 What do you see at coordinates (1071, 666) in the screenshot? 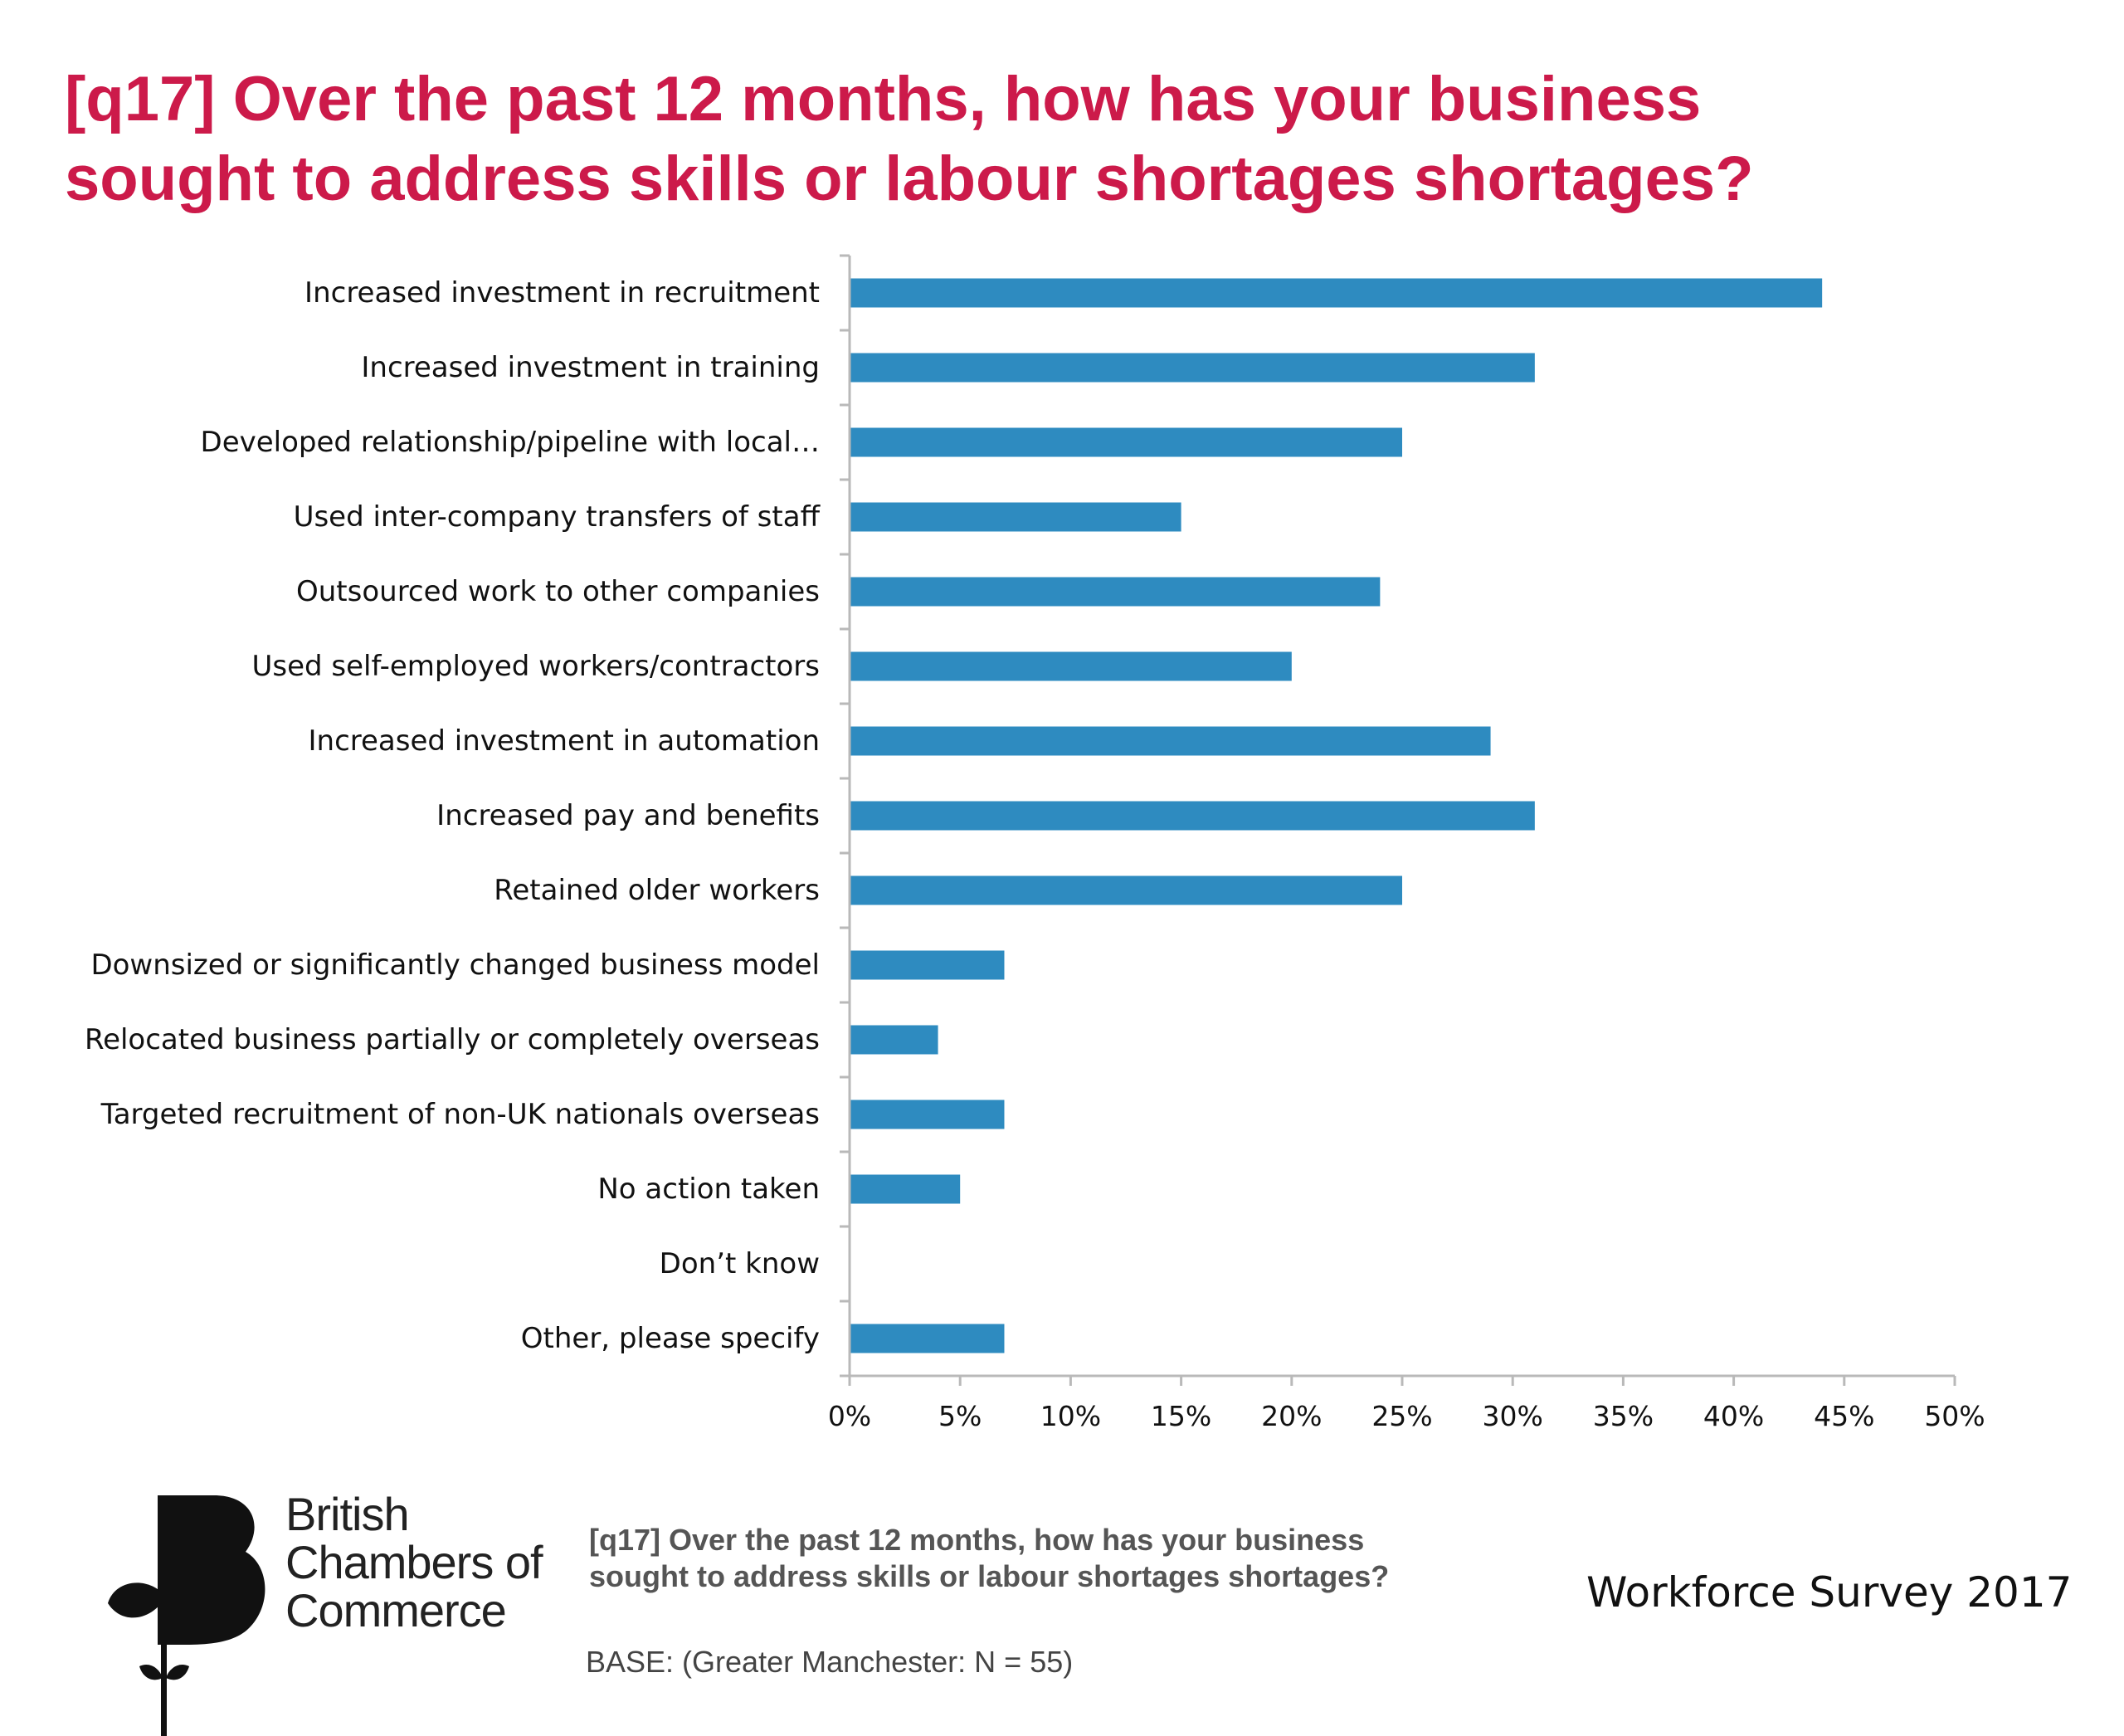
I see `bar-used-self-employed-workers-contractors` at bounding box center [1071, 666].